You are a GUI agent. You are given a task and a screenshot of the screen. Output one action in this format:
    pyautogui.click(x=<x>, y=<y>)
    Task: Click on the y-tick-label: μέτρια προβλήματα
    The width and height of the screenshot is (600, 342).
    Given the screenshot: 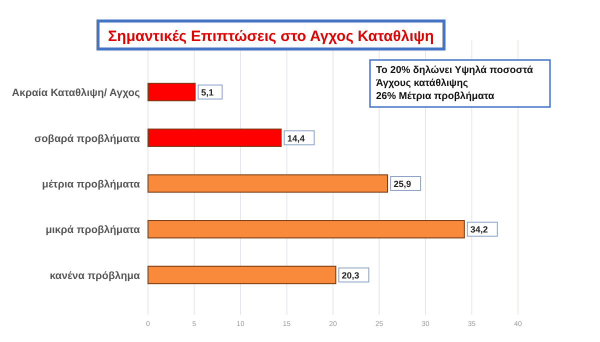 What is the action you would take?
    pyautogui.click(x=91, y=184)
    